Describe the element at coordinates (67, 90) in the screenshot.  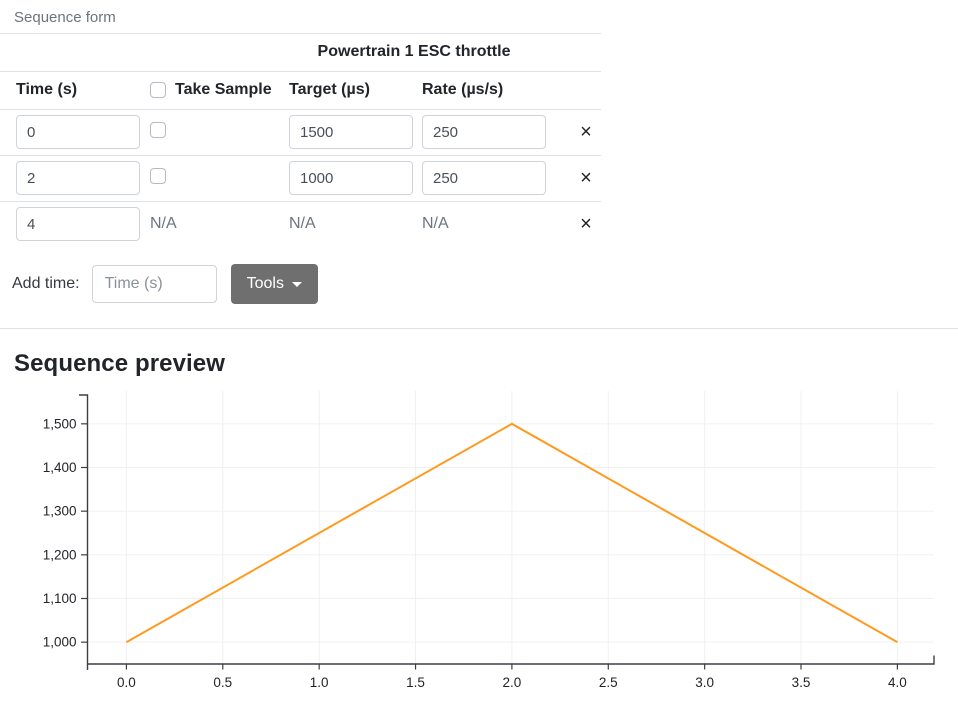
I see `col-header-time: Time (s)` at that location.